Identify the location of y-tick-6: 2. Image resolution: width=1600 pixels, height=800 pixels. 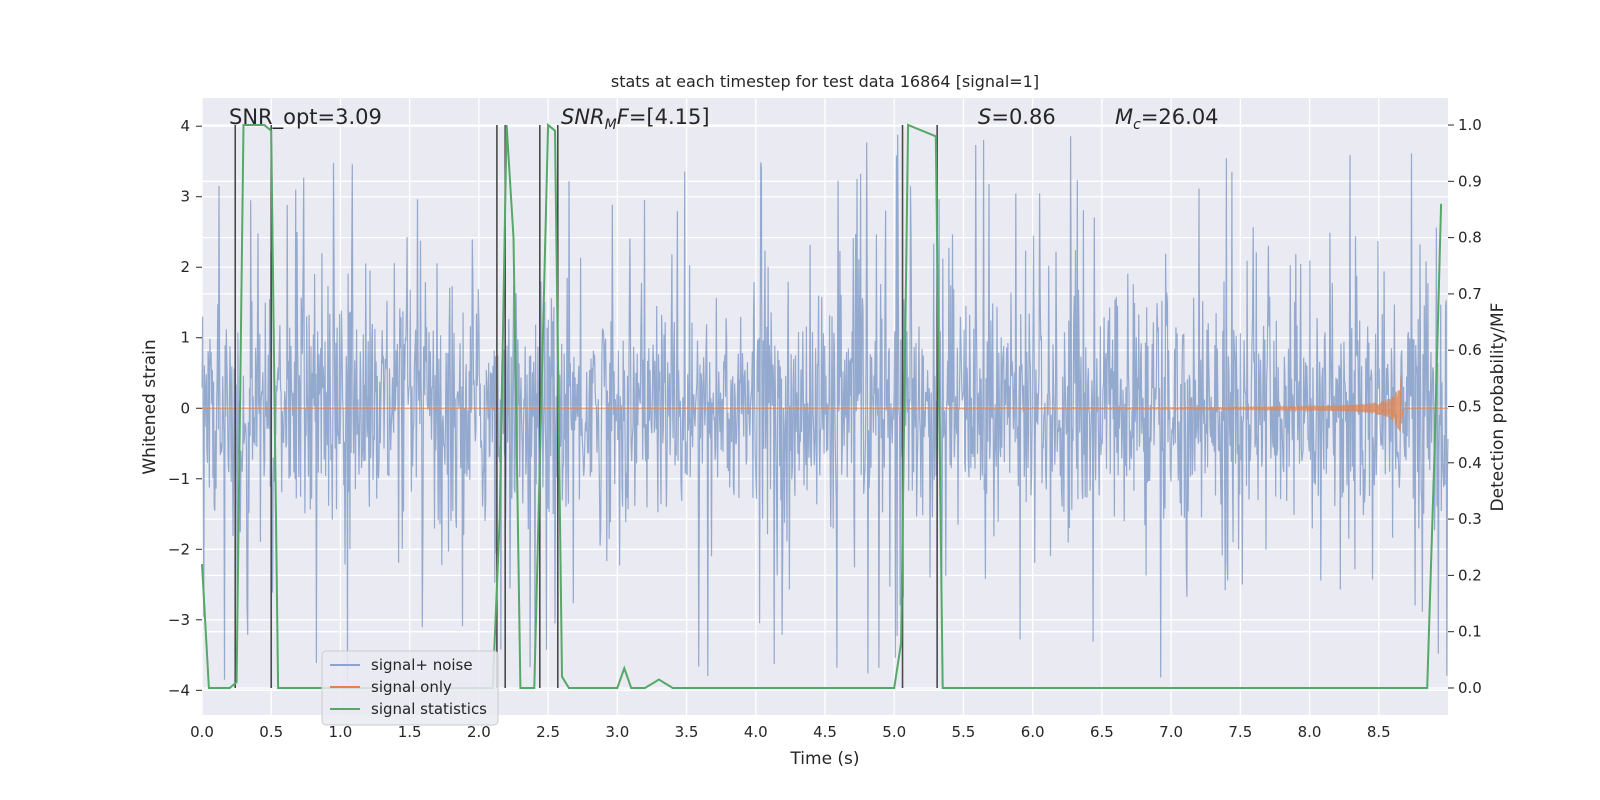
(185, 267).